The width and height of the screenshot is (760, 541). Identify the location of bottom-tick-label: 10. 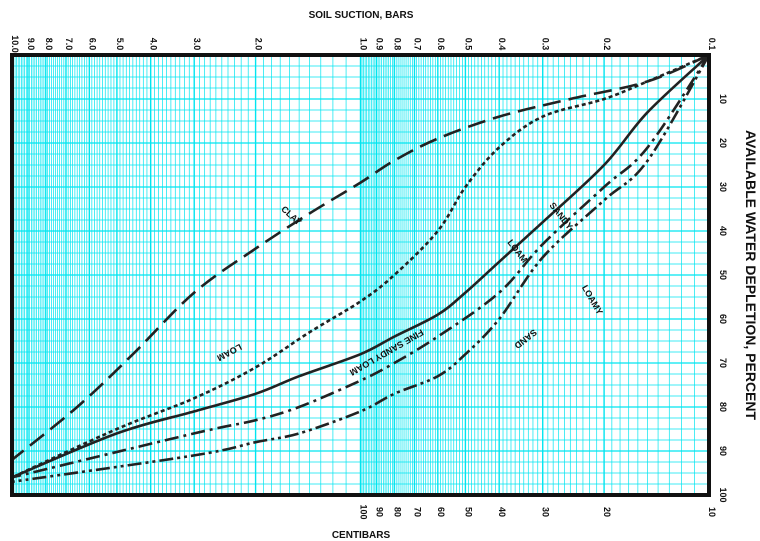
(712, 512).